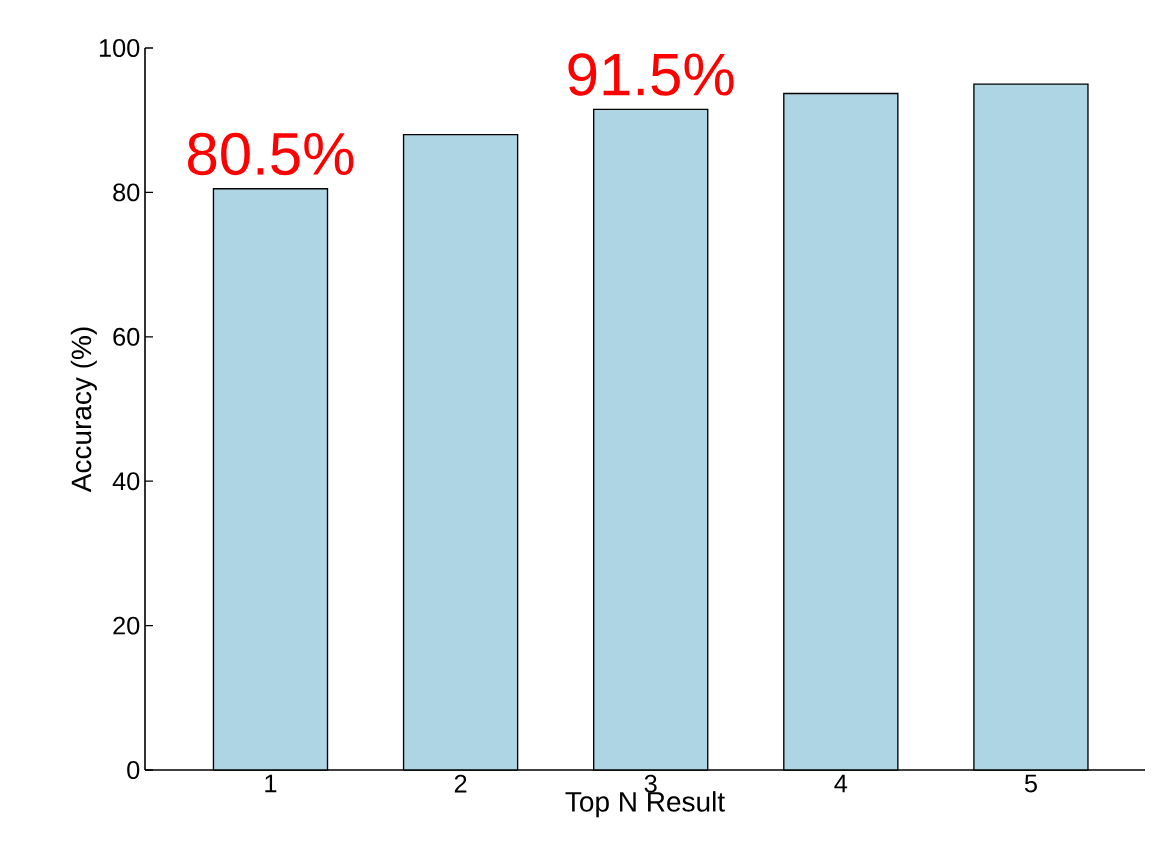  Describe the element at coordinates (271, 783) in the screenshot. I see `x-tick-label: 1` at that location.